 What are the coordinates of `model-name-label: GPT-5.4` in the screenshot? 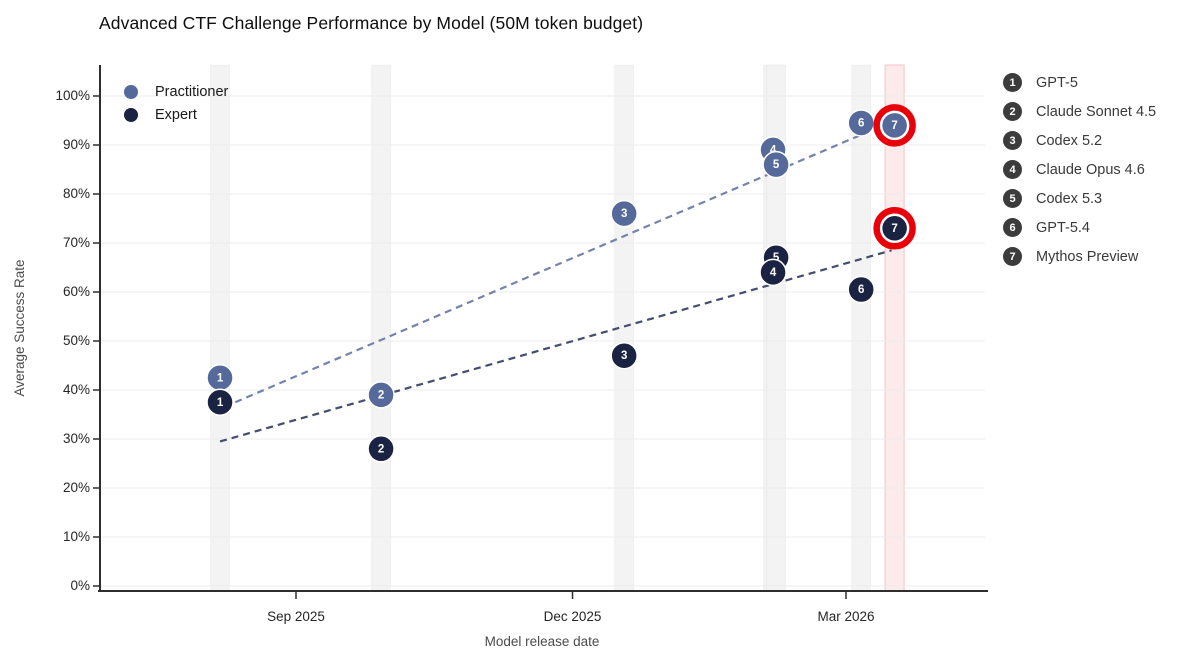 It's located at (1063, 227).